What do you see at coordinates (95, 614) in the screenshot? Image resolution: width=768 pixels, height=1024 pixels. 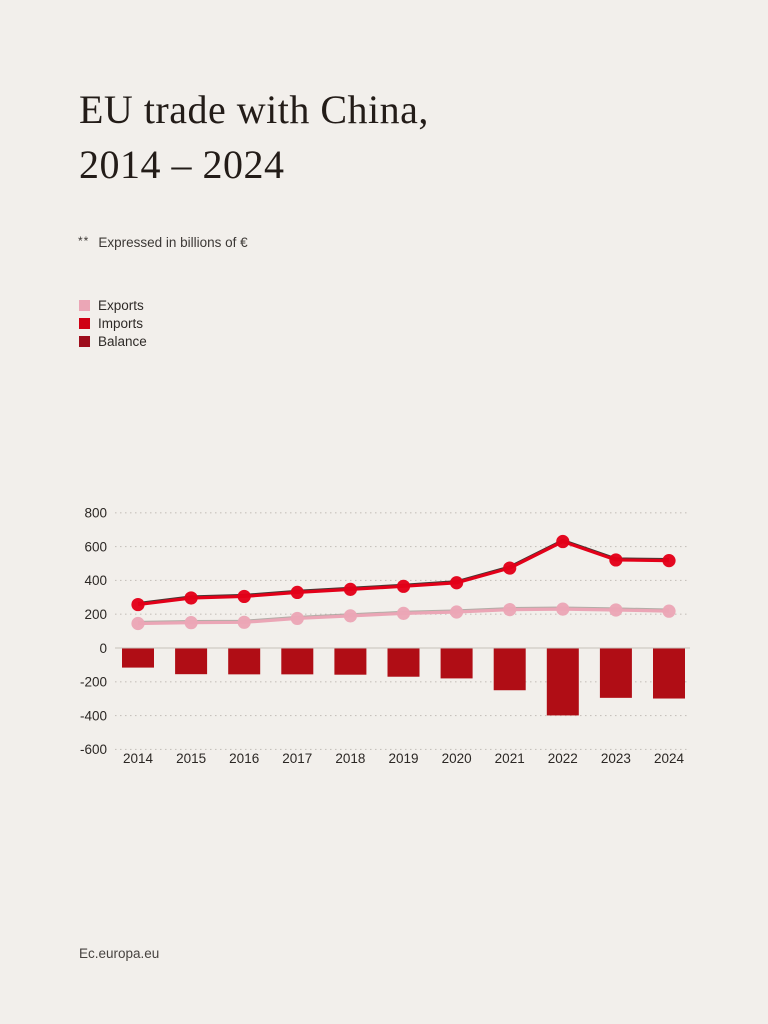 I see `y-tick-label: 200` at bounding box center [95, 614].